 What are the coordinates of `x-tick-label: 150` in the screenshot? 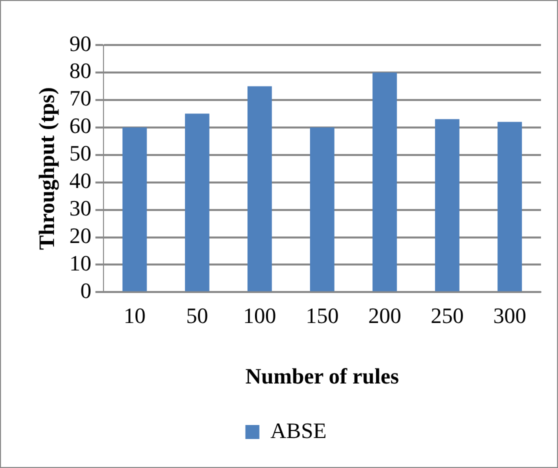 It's located at (322, 315).